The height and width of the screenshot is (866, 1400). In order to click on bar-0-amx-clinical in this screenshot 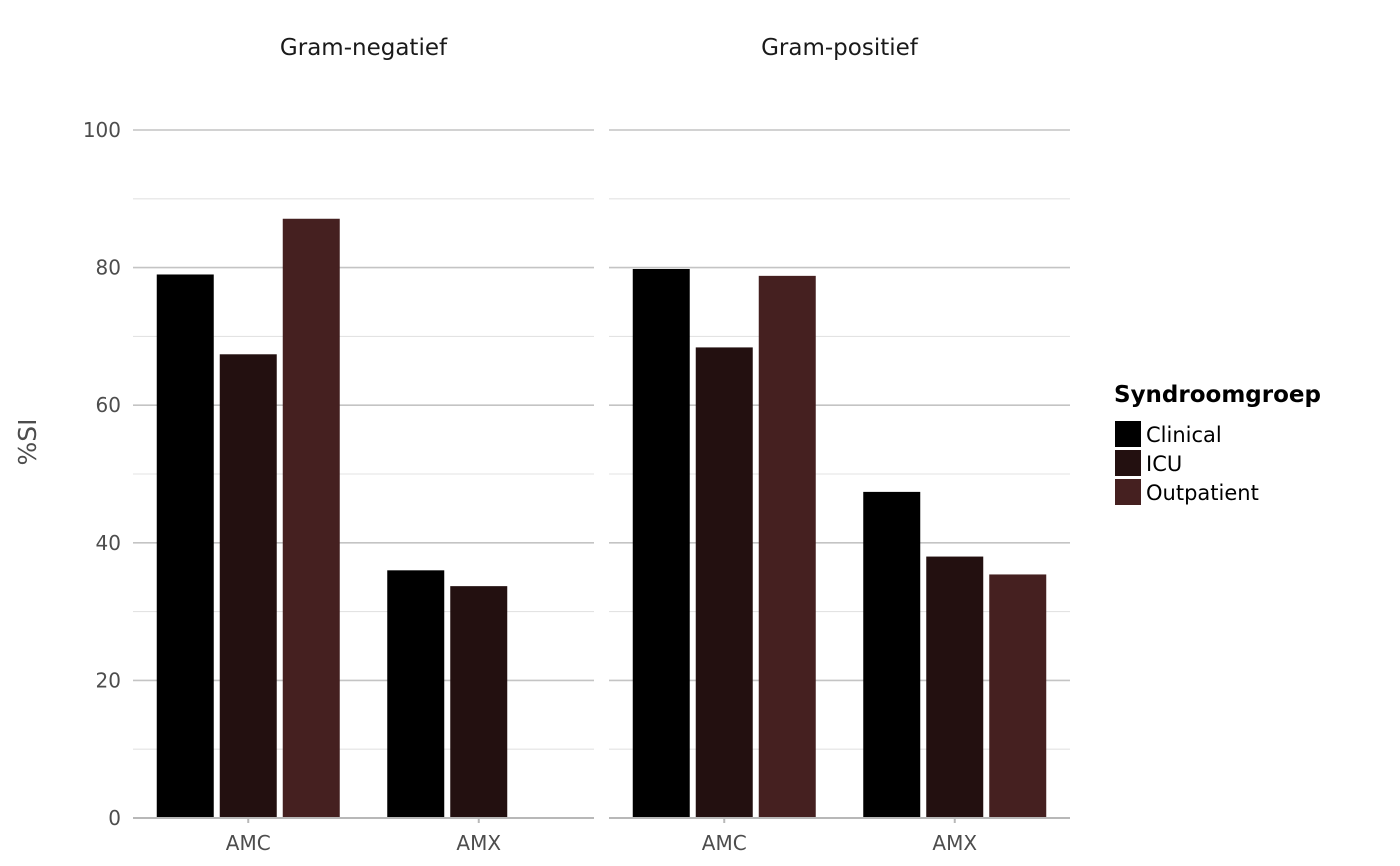, I will do `click(416, 694)`.